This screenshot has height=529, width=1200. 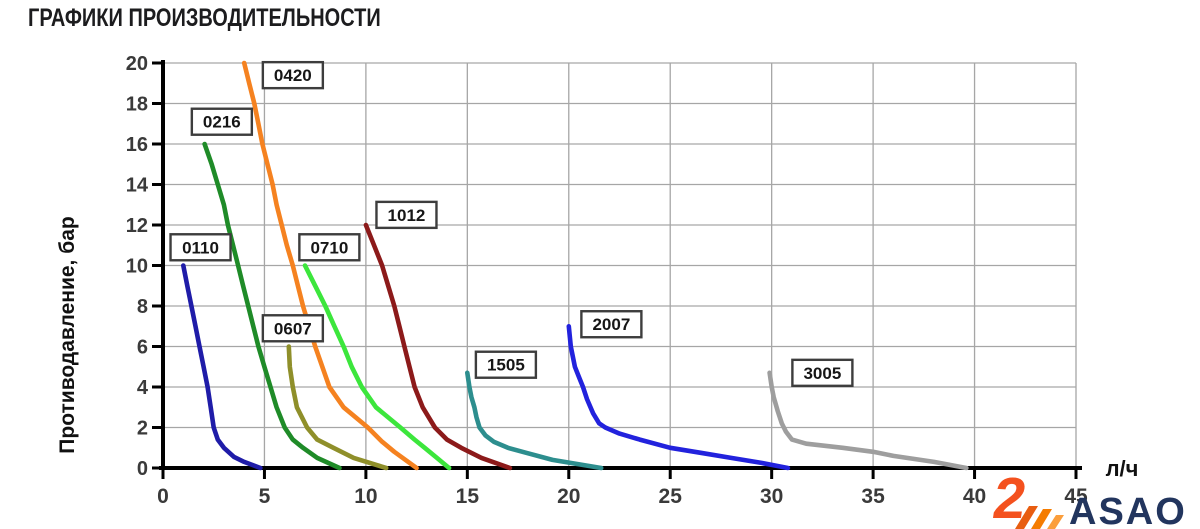 What do you see at coordinates (137, 105) in the screenshot?
I see `y-tick-label: 18` at bounding box center [137, 105].